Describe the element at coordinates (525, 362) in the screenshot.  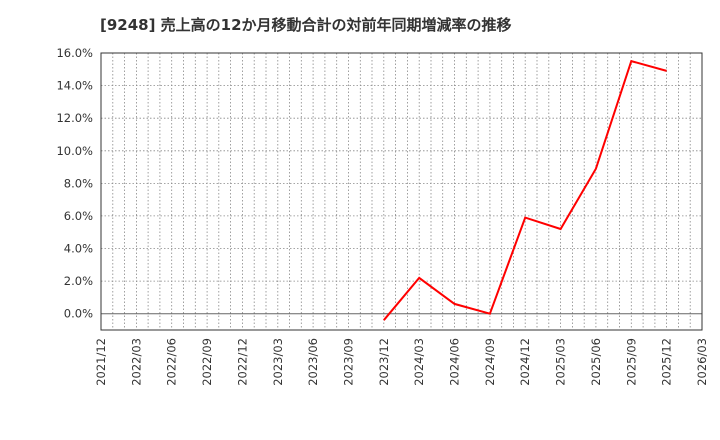
I see `x-tick-label: 2024/12` at that location.